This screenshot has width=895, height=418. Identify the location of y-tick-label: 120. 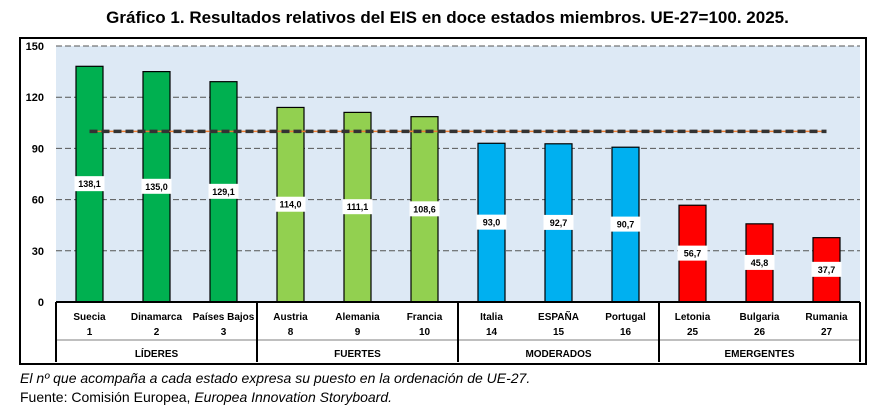
(35, 98).